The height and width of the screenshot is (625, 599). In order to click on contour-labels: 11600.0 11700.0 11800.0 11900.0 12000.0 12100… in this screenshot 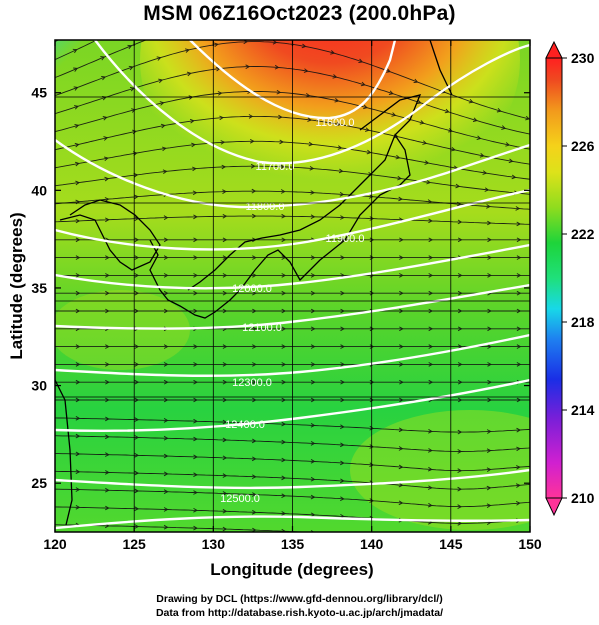, I will do `click(292, 311)`.